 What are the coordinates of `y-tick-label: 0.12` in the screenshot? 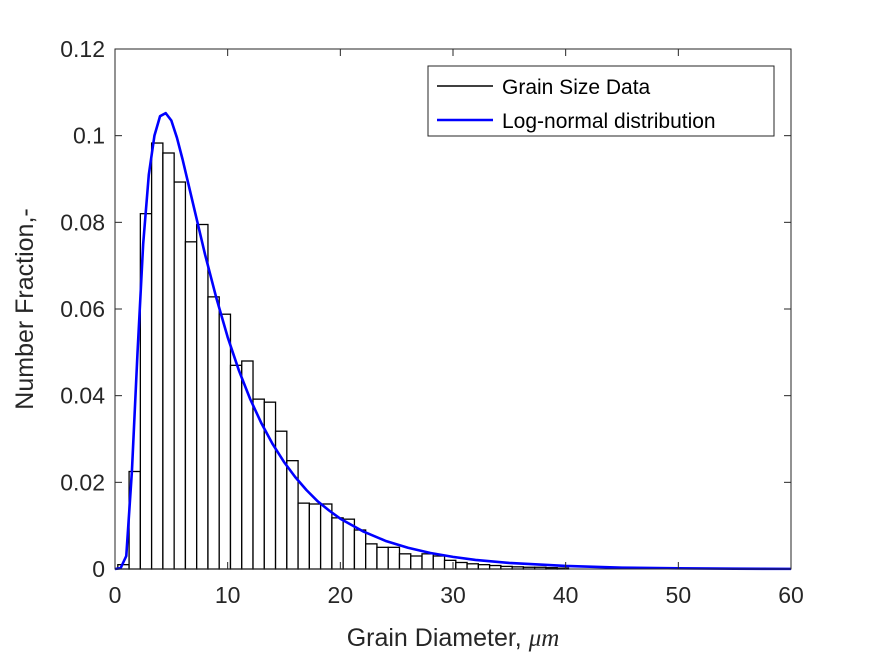 It's located at (82, 49).